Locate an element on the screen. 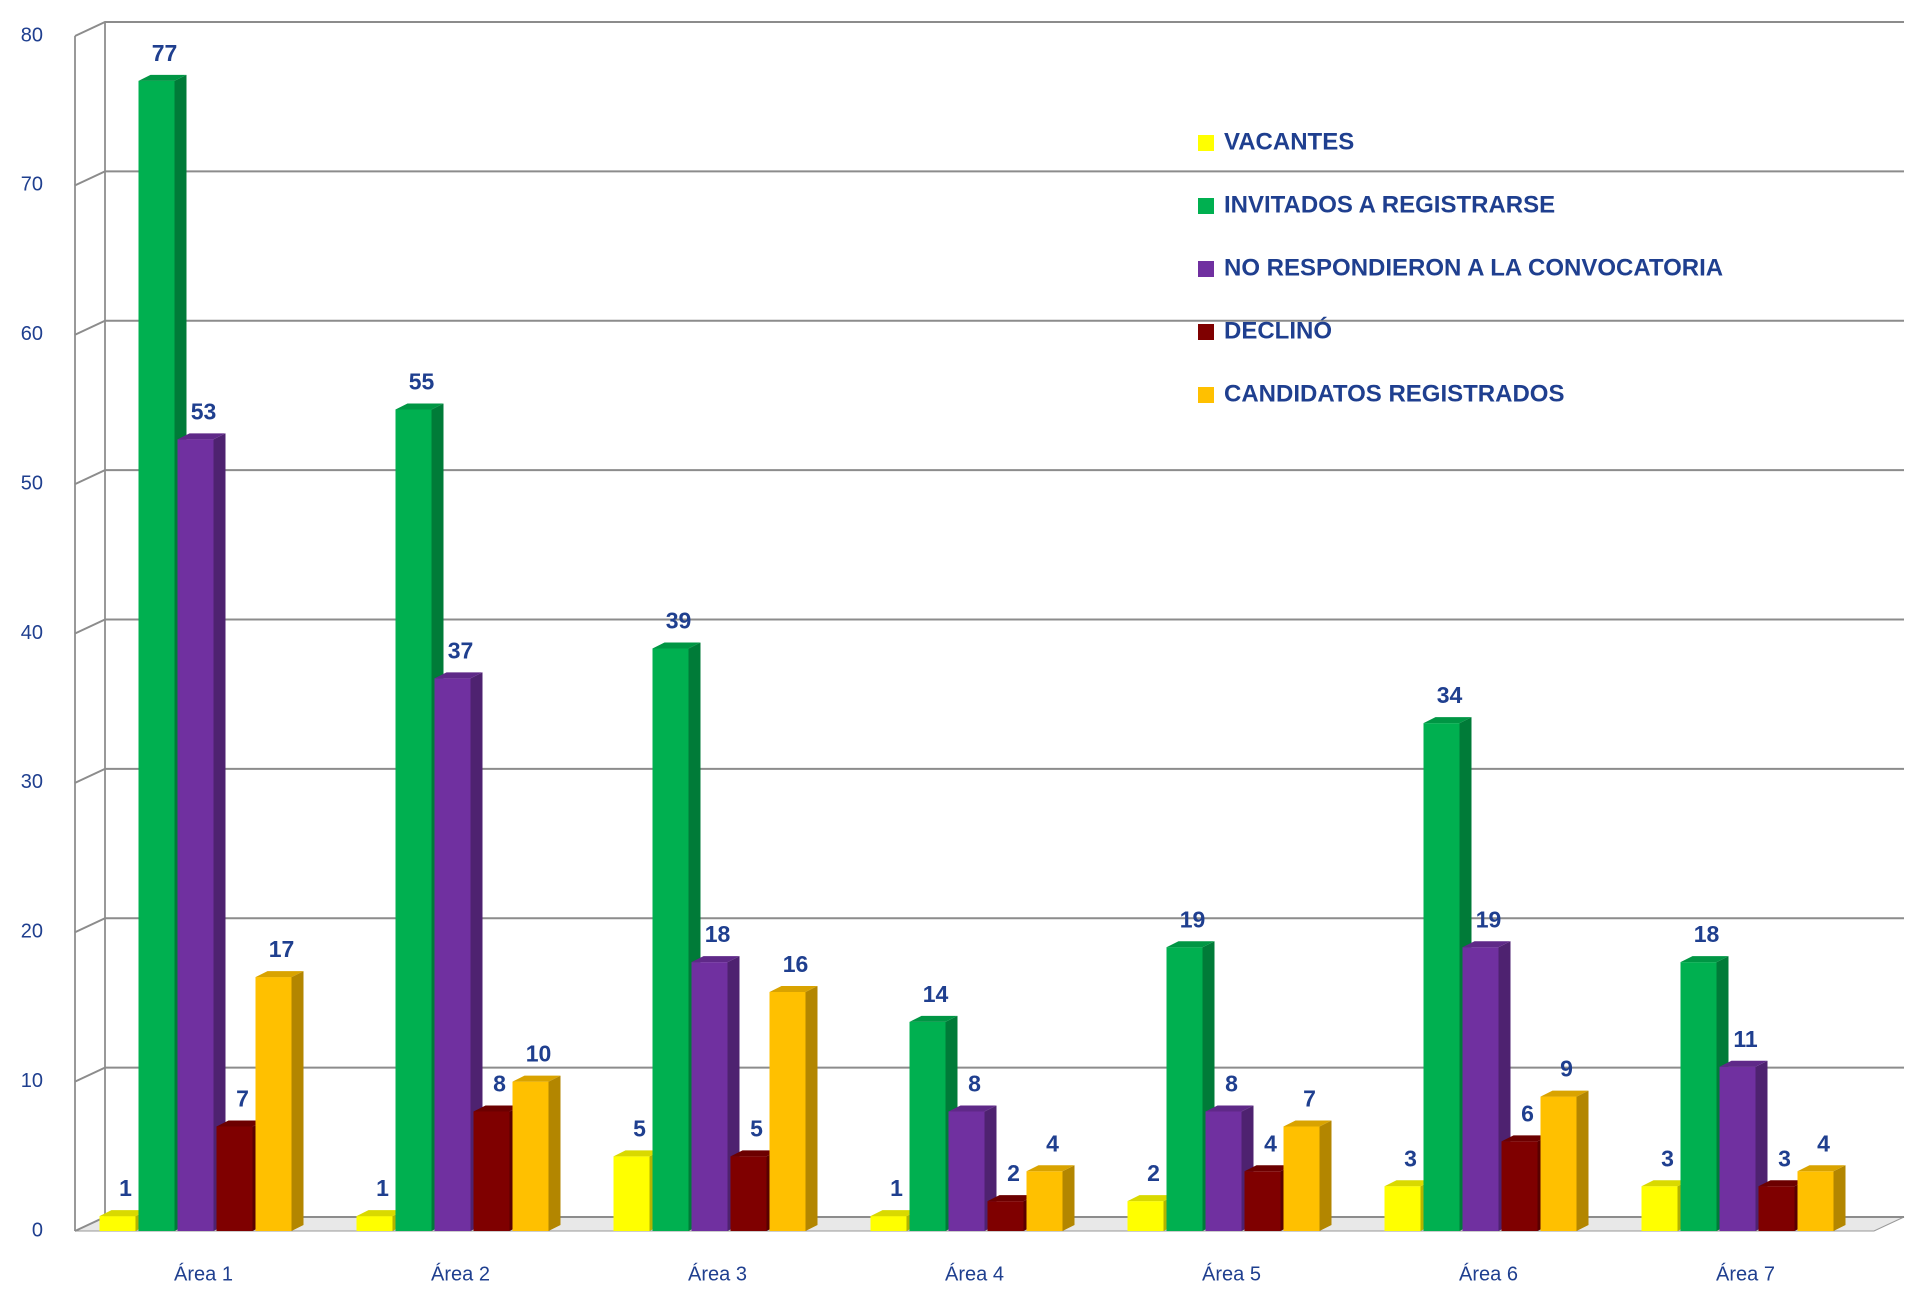 This screenshot has width=1919, height=1305. value-label: 17 is located at coordinates (282, 949).